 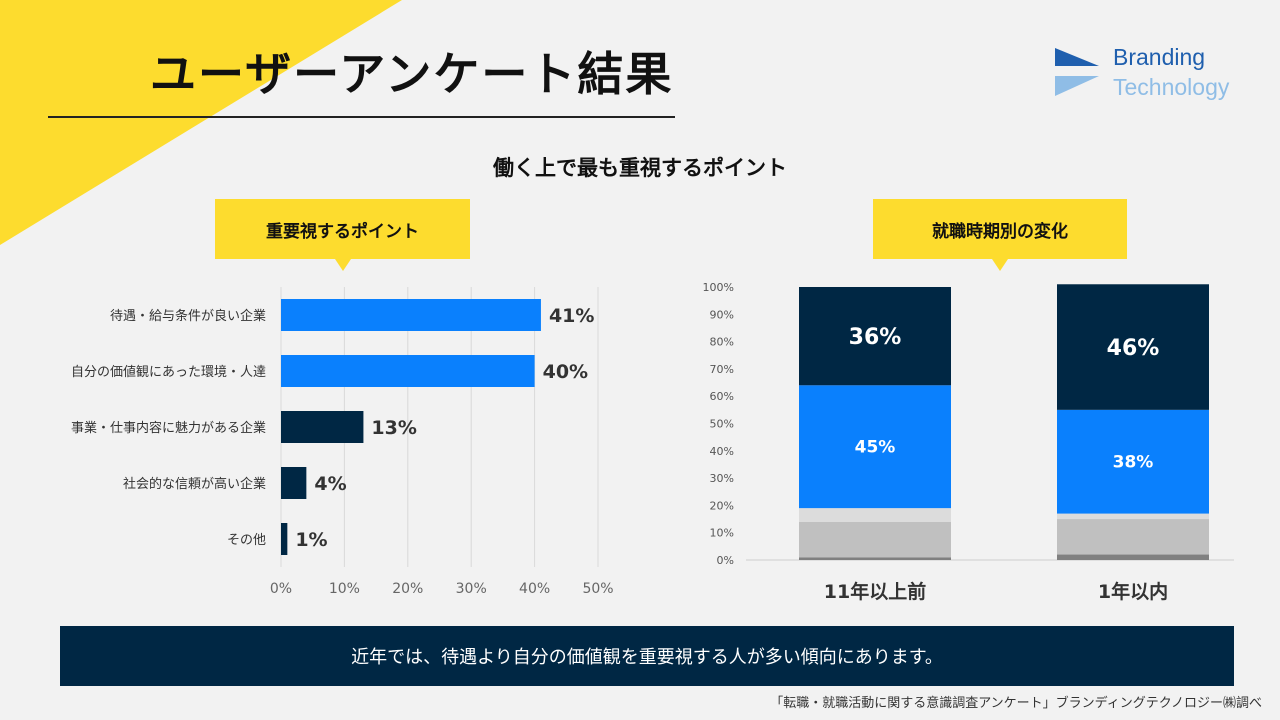 I want to click on right-segment-value-label: 38%, so click(x=1133, y=463).